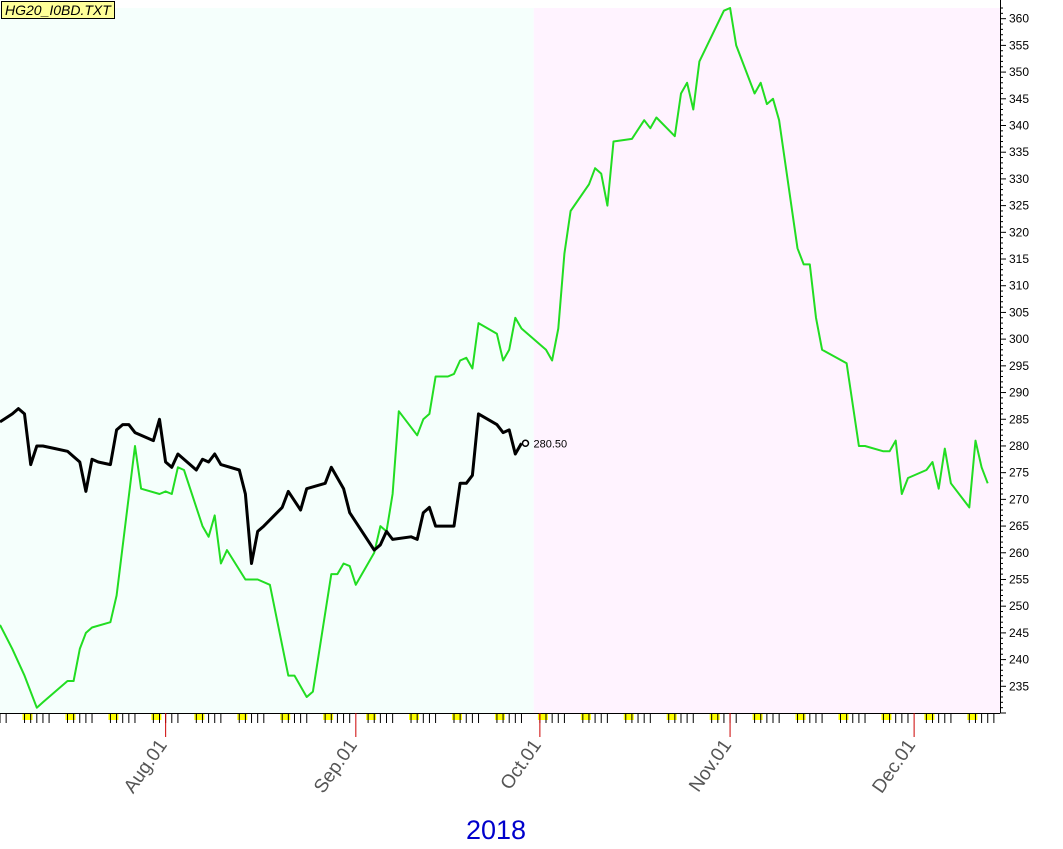 The image size is (1063, 849). What do you see at coordinates (1019, 499) in the screenshot?
I see `y-tick-label: 270` at bounding box center [1019, 499].